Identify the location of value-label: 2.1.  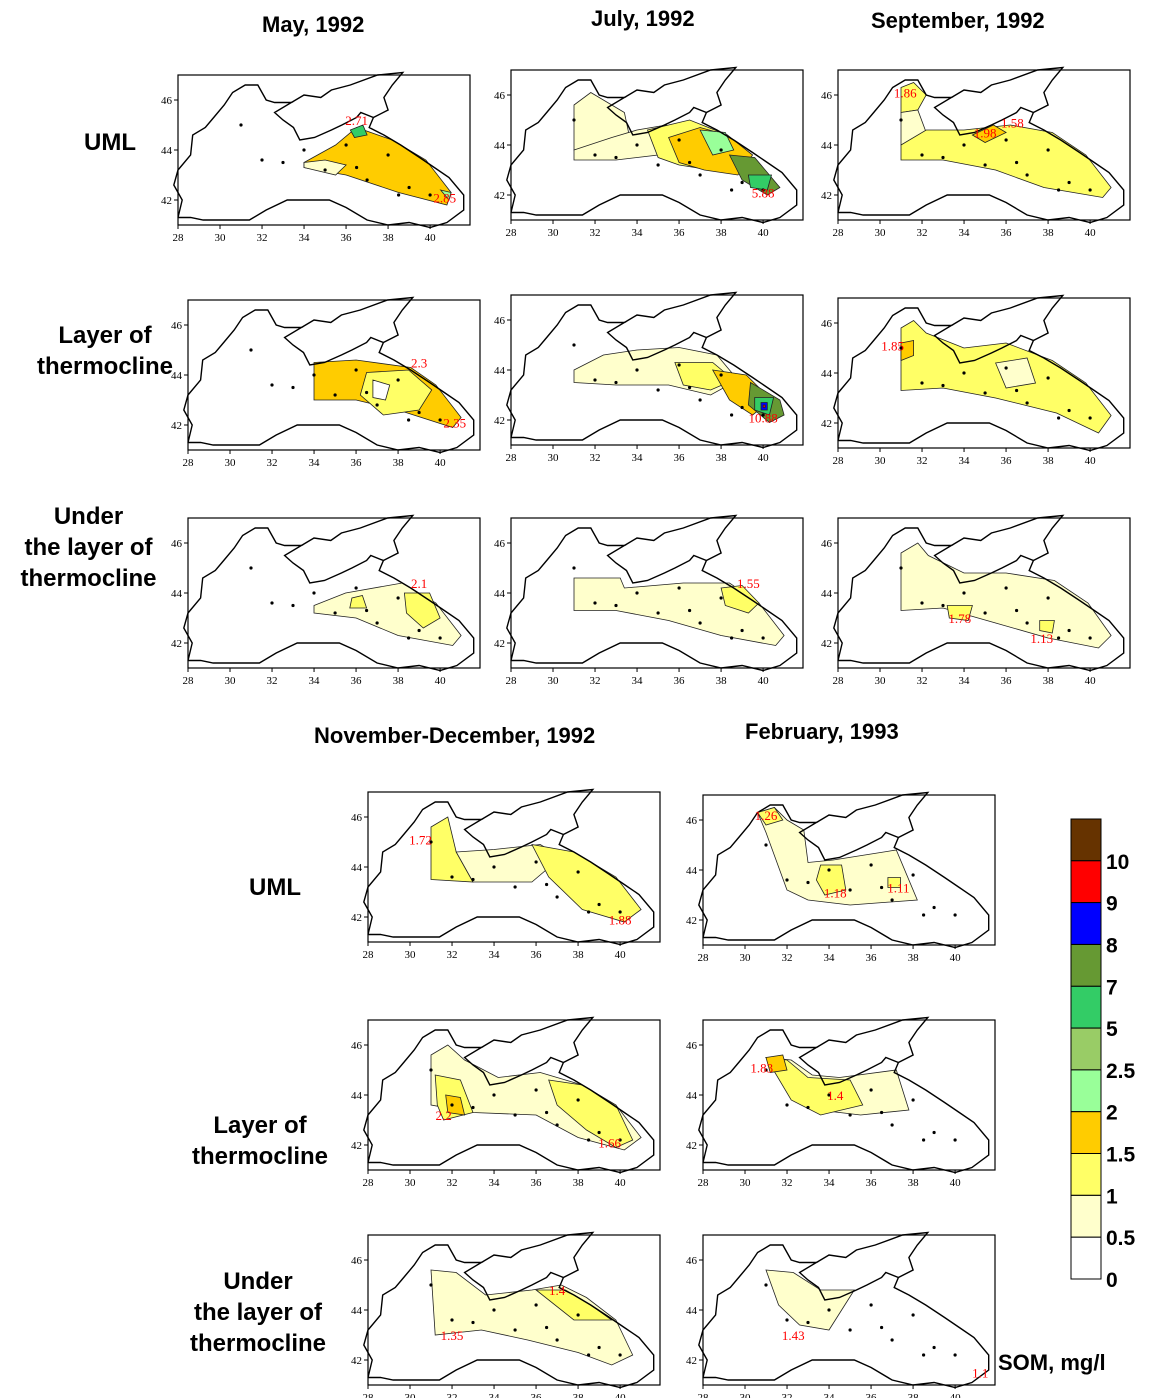
(419, 583).